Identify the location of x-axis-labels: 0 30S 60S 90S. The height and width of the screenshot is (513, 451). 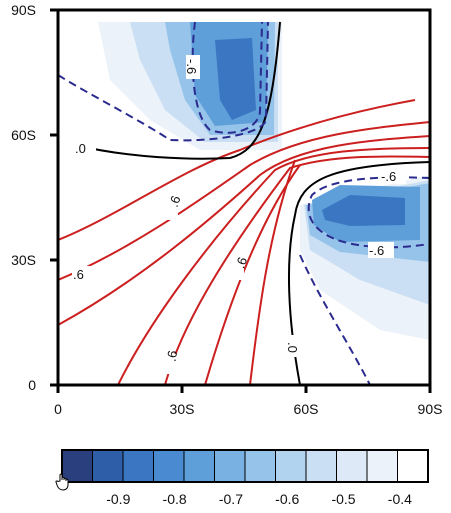
(248, 409).